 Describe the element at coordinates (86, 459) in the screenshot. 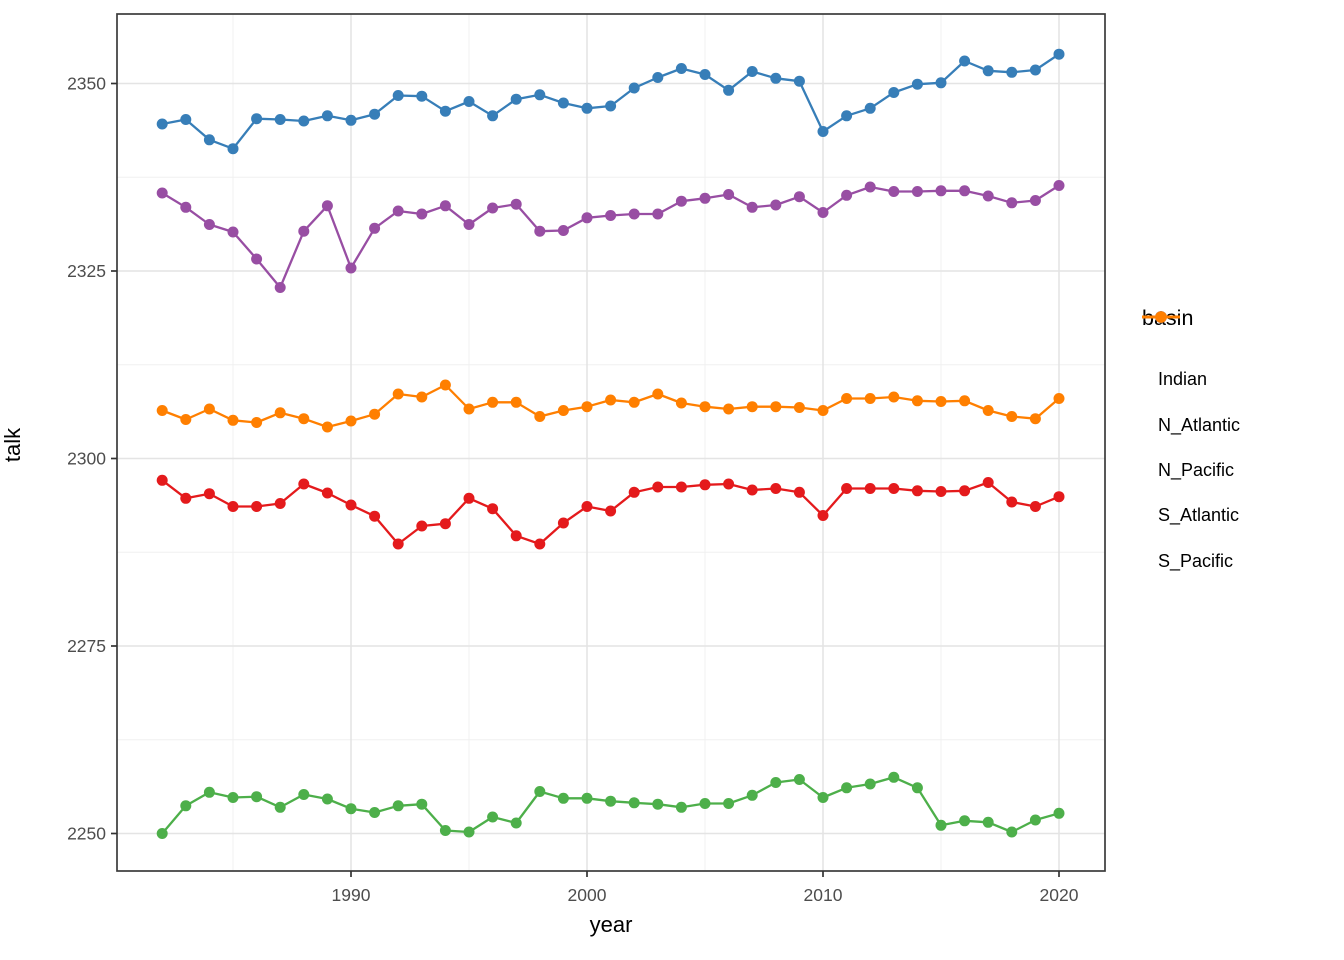

I see `y-tick-label: 2300` at that location.